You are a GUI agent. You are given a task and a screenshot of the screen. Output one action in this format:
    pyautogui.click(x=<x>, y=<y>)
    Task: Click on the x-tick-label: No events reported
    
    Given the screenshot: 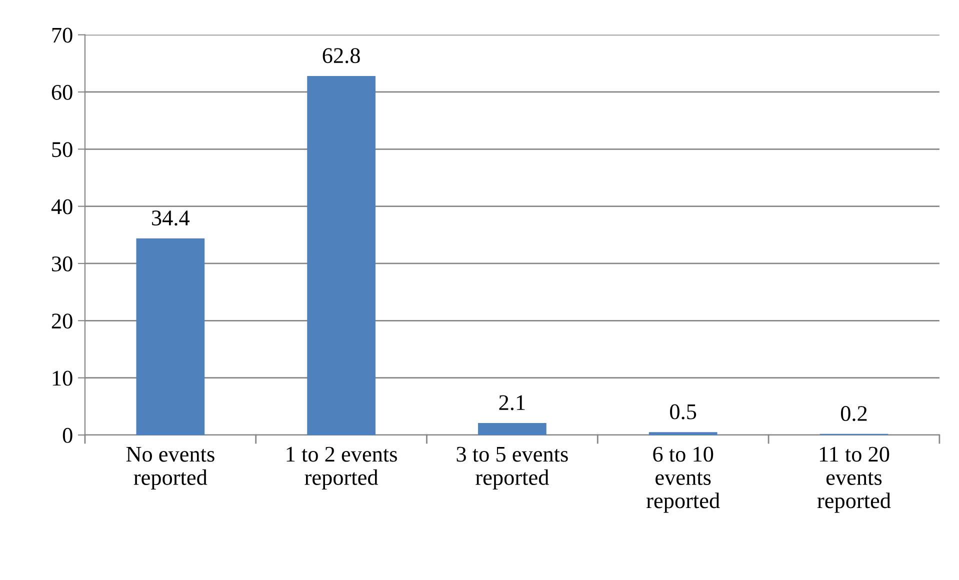 What is the action you would take?
    pyautogui.click(x=170, y=468)
    